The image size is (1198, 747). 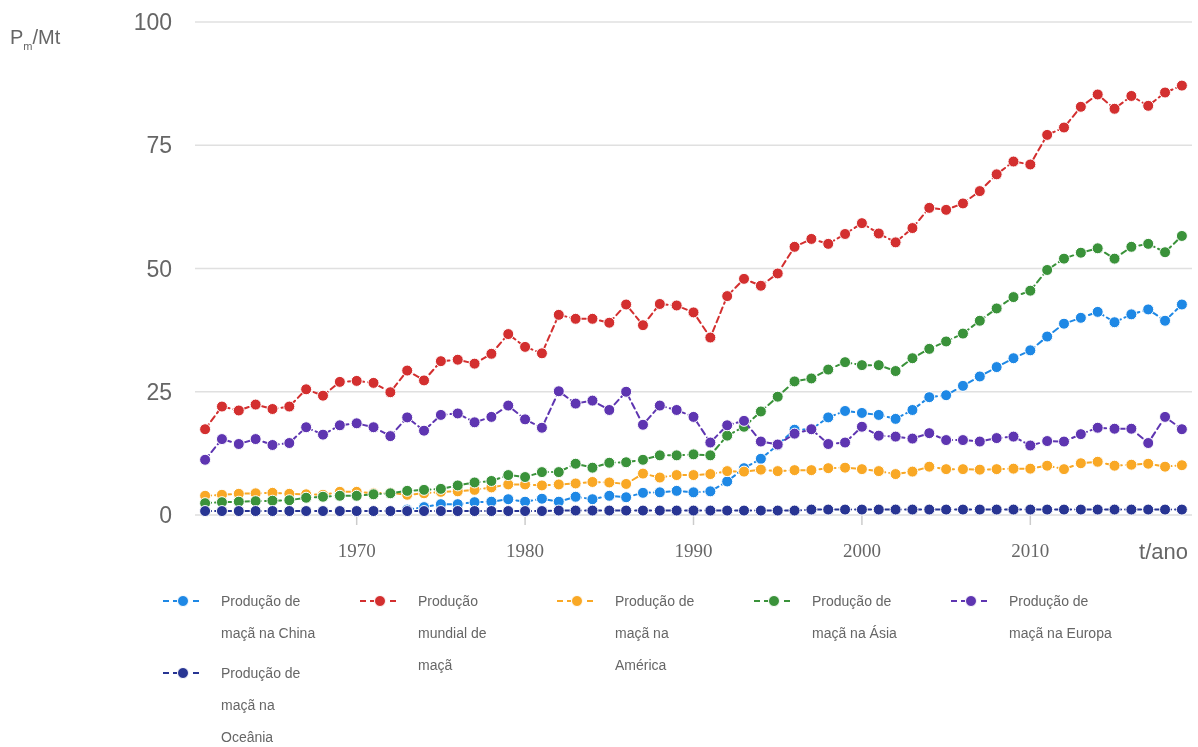 I want to click on legend-label: Produção de maçã na Ásia, so click(x=855, y=616).